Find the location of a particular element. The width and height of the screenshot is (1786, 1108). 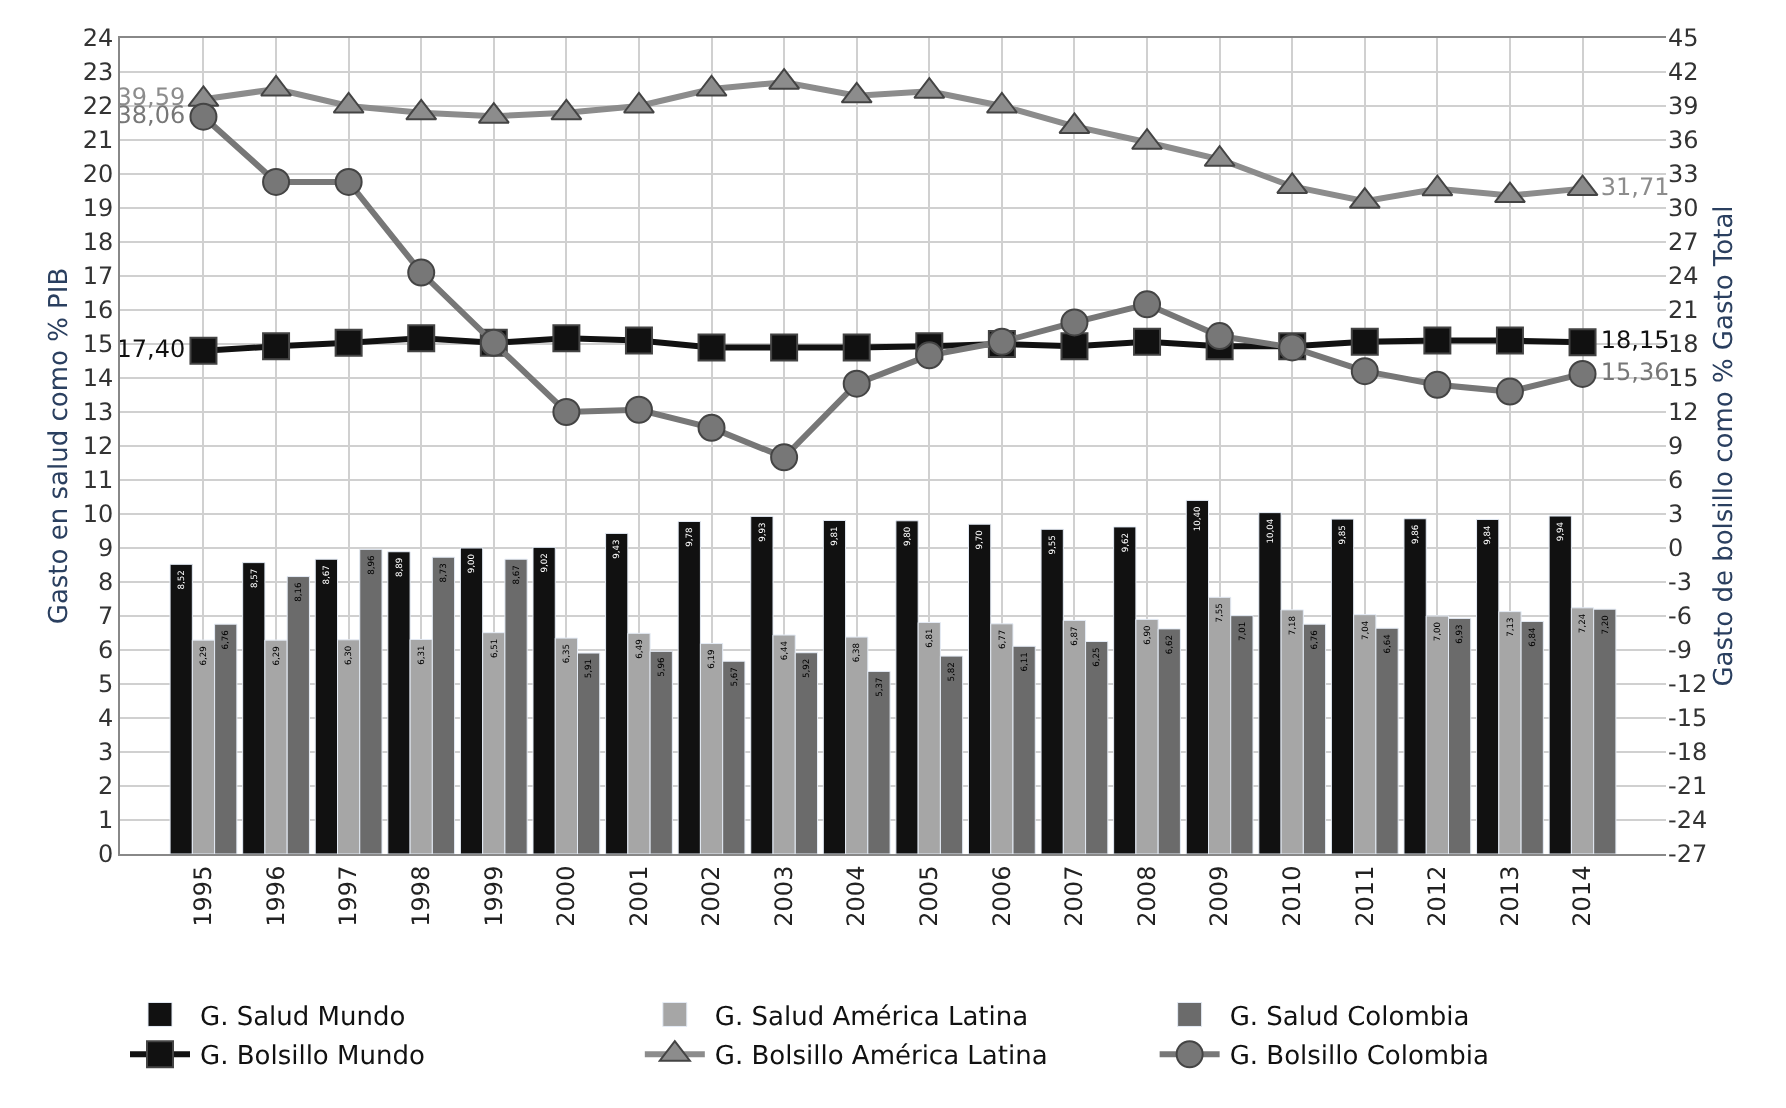

y2-tick-label: 36 is located at coordinates (1683, 140).